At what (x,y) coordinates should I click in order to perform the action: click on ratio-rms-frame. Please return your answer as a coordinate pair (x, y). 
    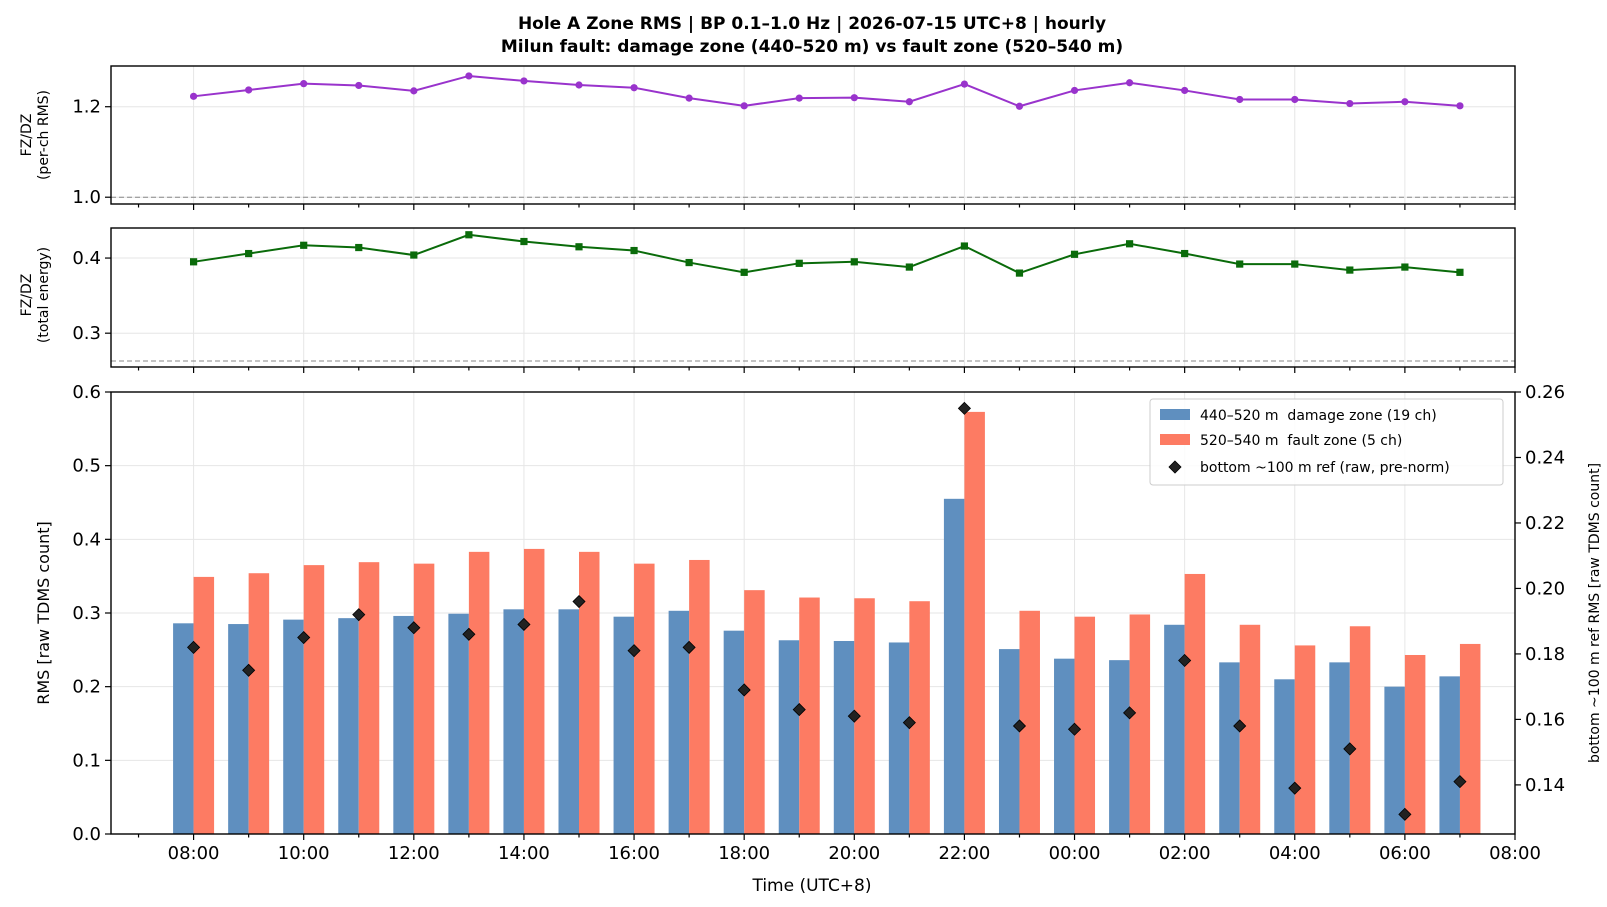
    Looking at the image, I should click on (813, 135).